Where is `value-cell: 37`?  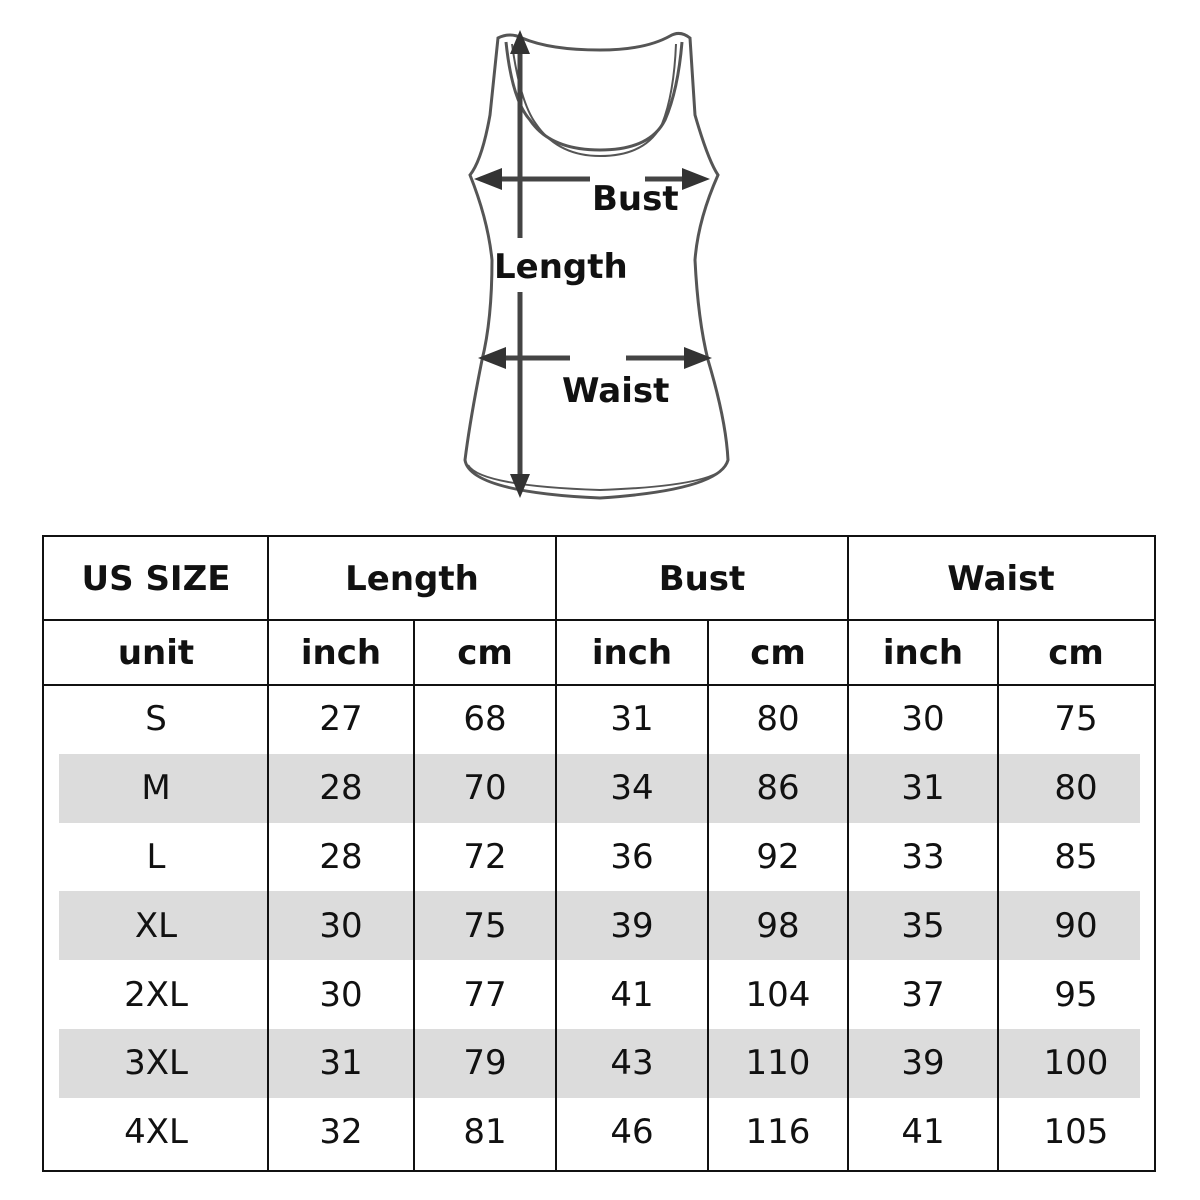
value-cell: 37 is located at coordinates (923, 994).